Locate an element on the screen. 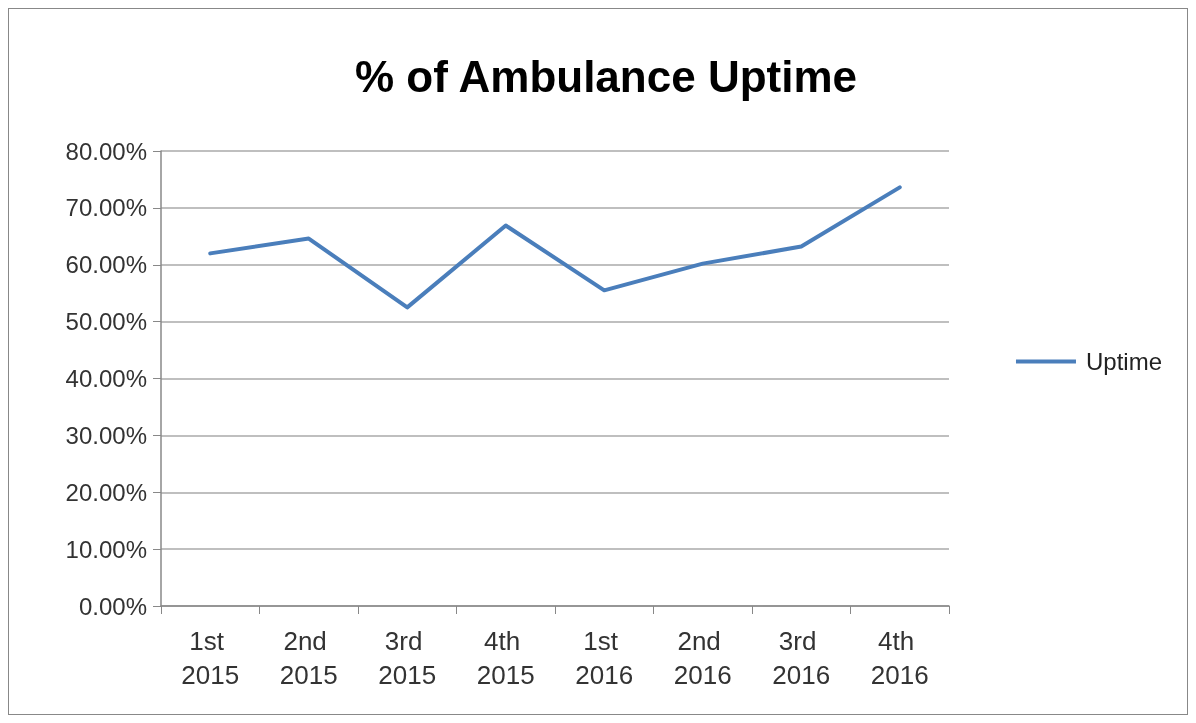  x-tick-label: 1st 2015 is located at coordinates (210, 658).